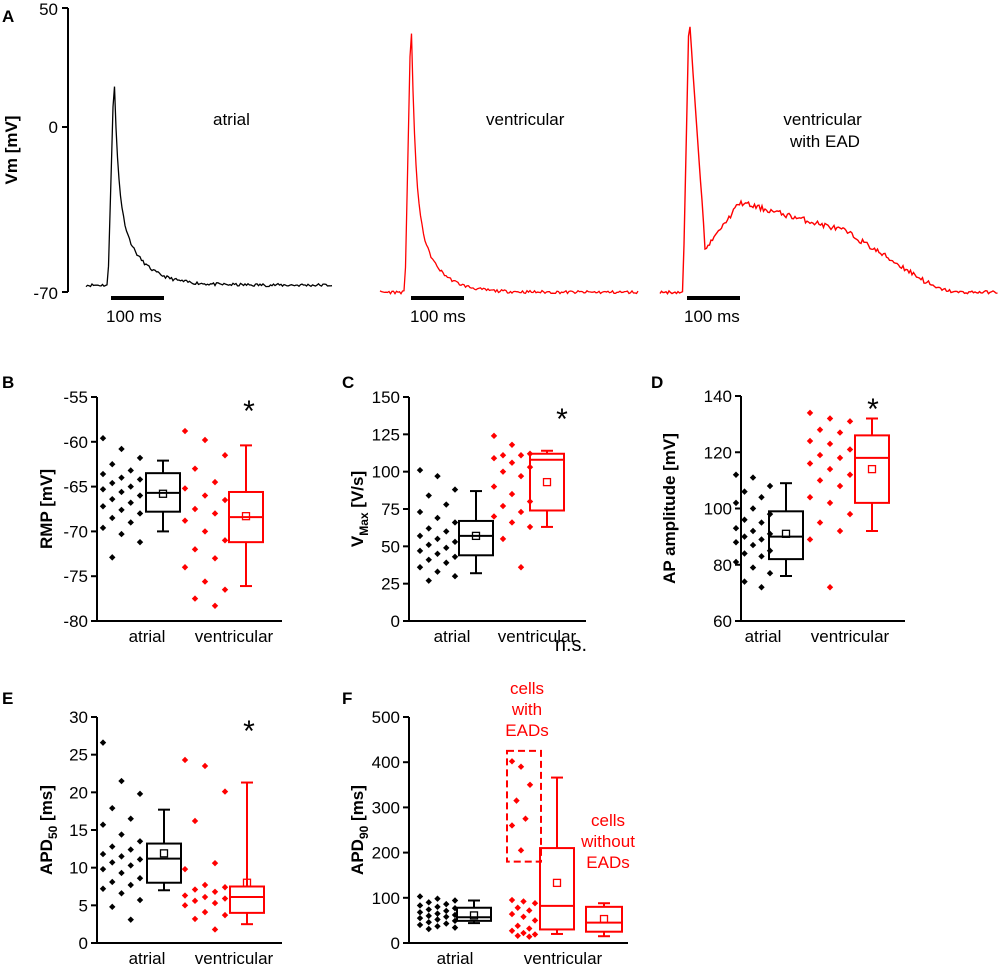 This screenshot has width=1000, height=969. What do you see at coordinates (48, 830) in the screenshot?
I see `y-axis-label: APD50 [ms]` at bounding box center [48, 830].